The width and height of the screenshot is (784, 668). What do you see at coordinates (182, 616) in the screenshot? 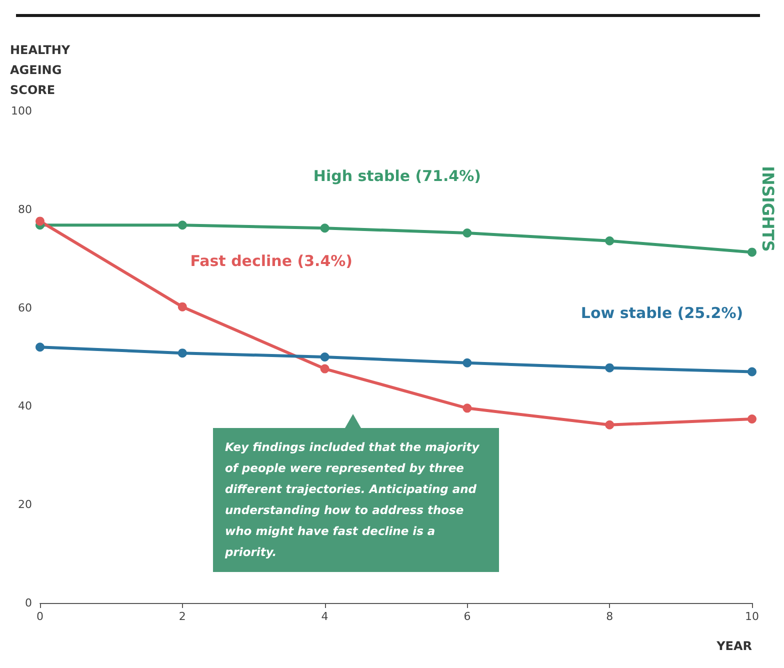
I see `x-tick-label: 2` at bounding box center [182, 616].